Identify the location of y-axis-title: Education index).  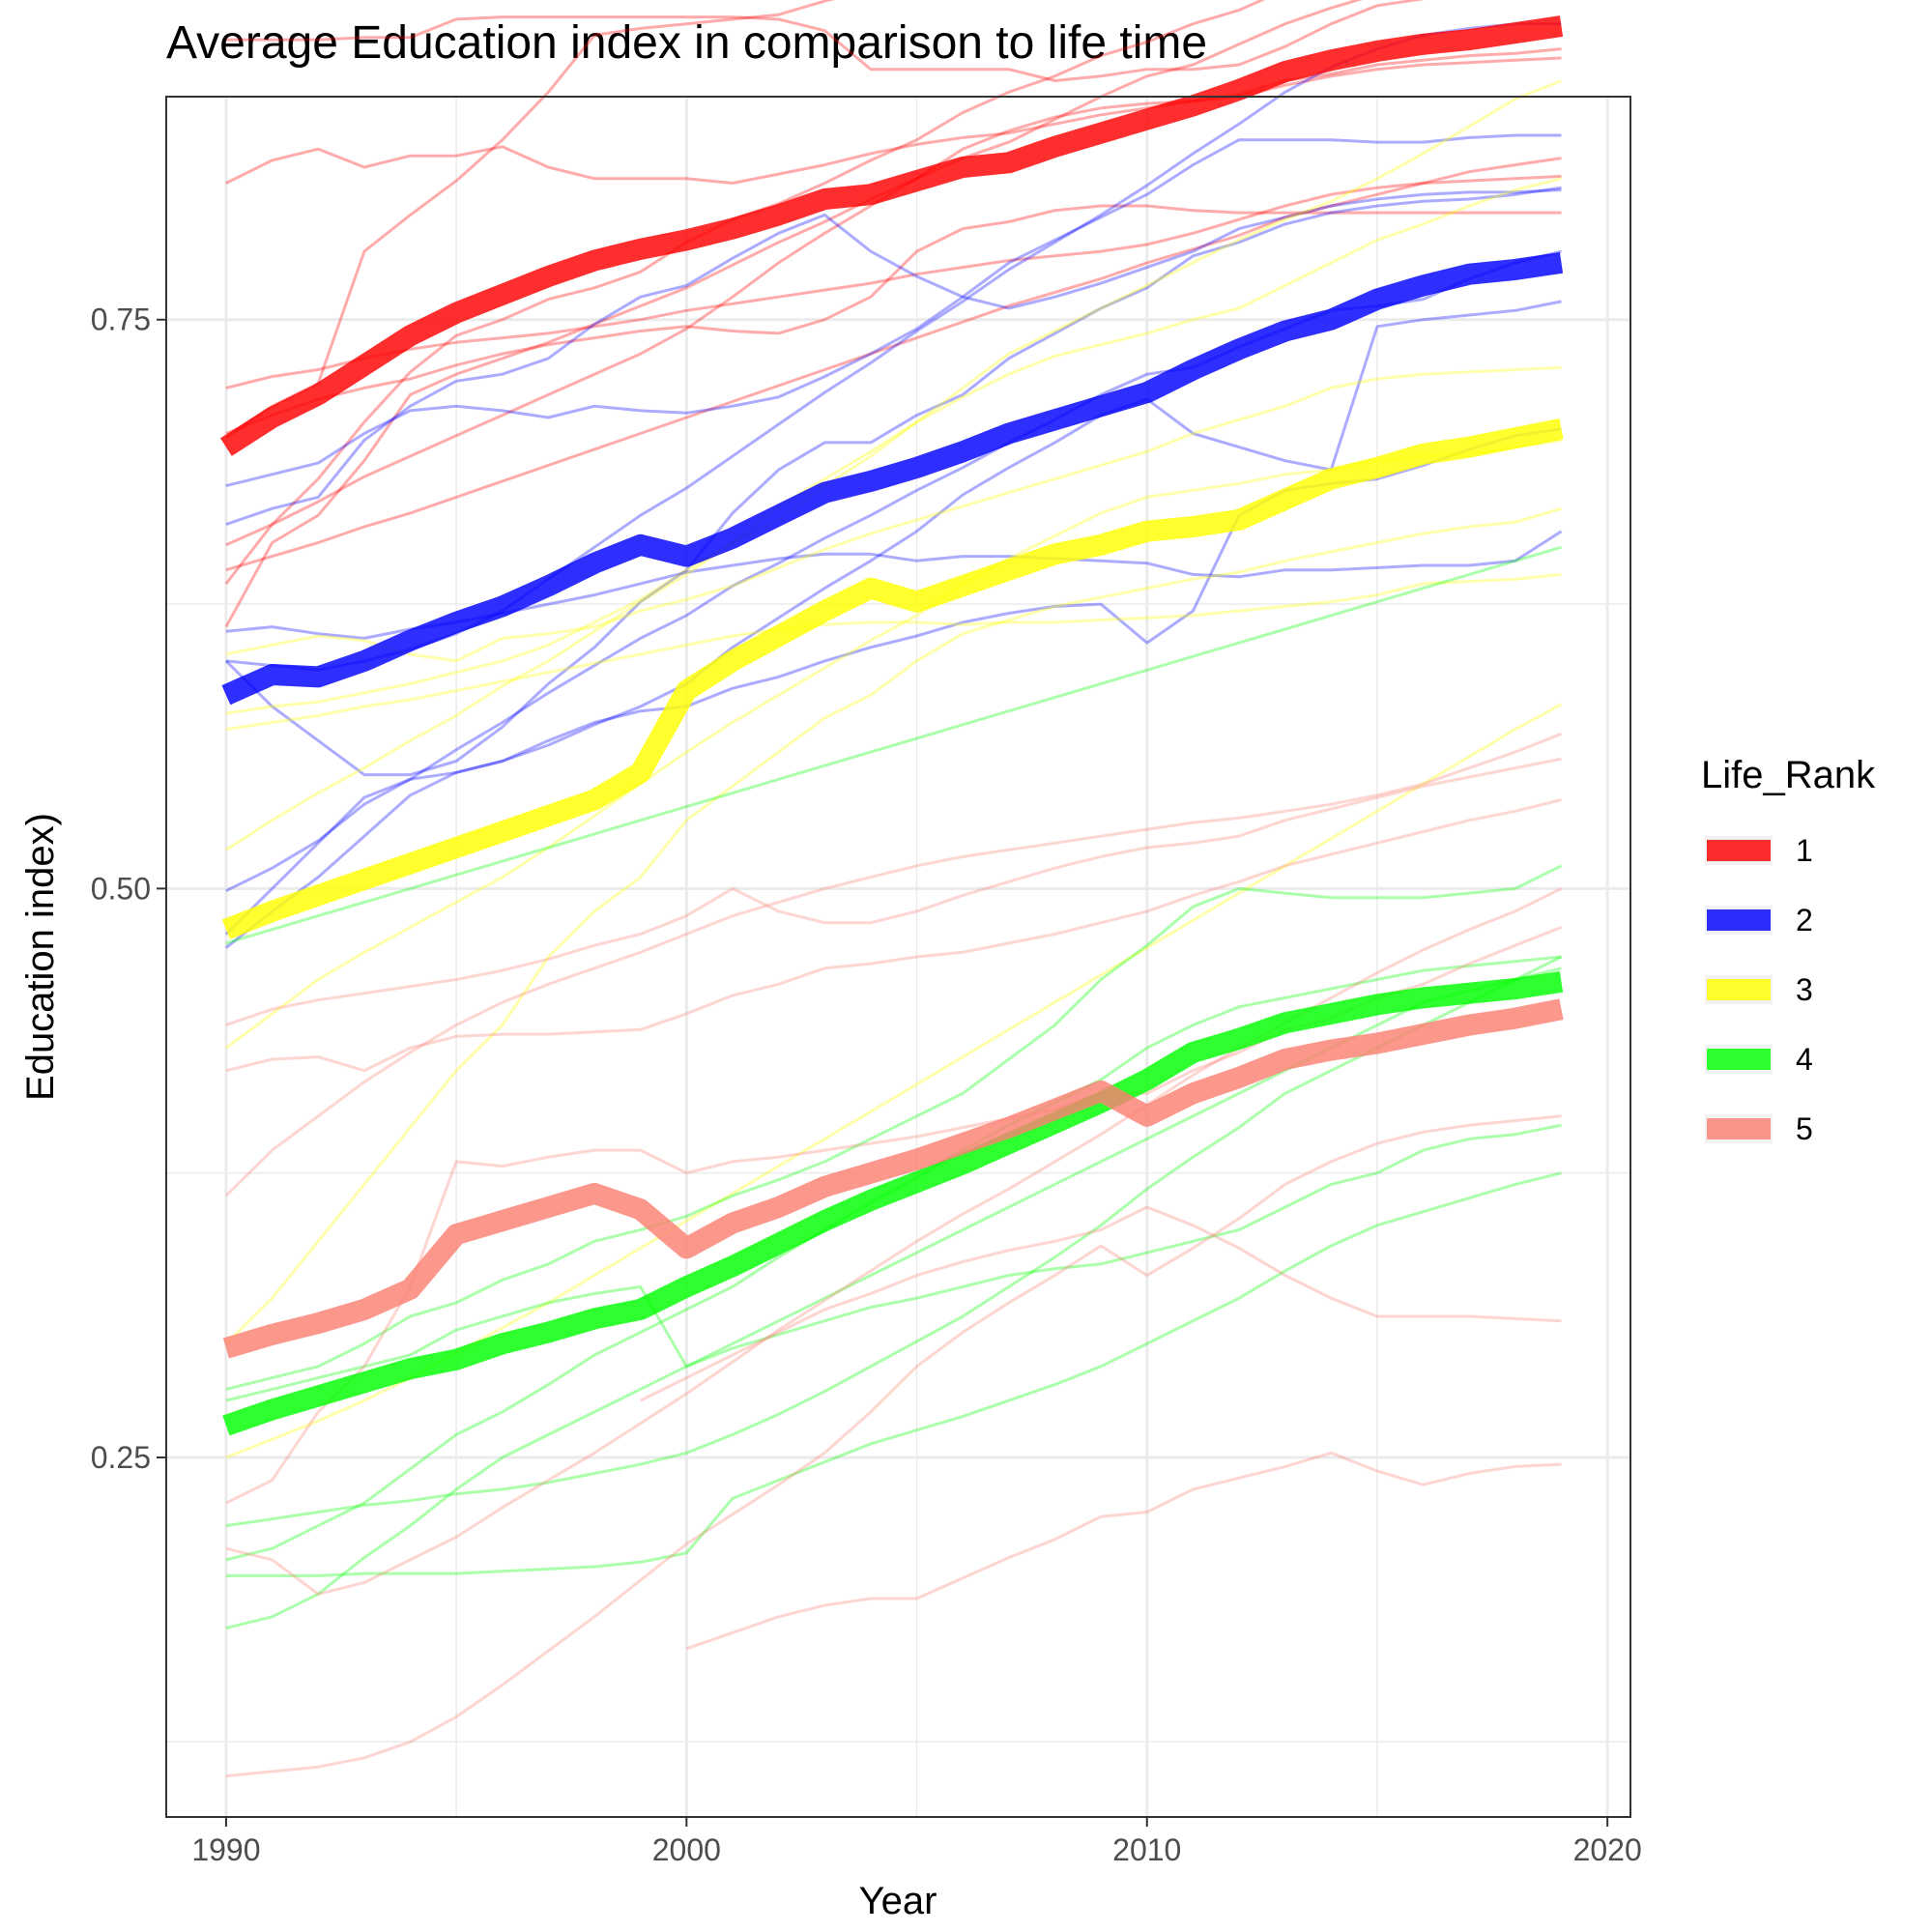
(40, 957).